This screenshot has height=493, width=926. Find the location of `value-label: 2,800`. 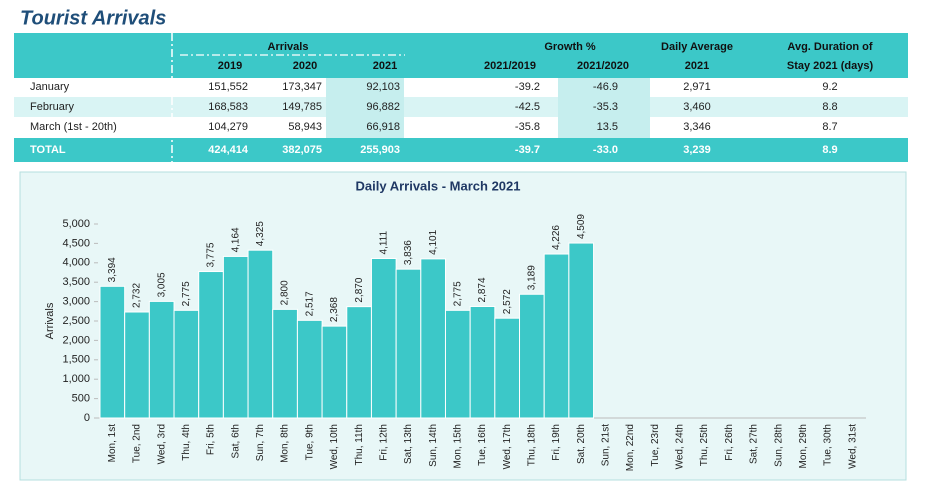

value-label: 2,800 is located at coordinates (285, 292).